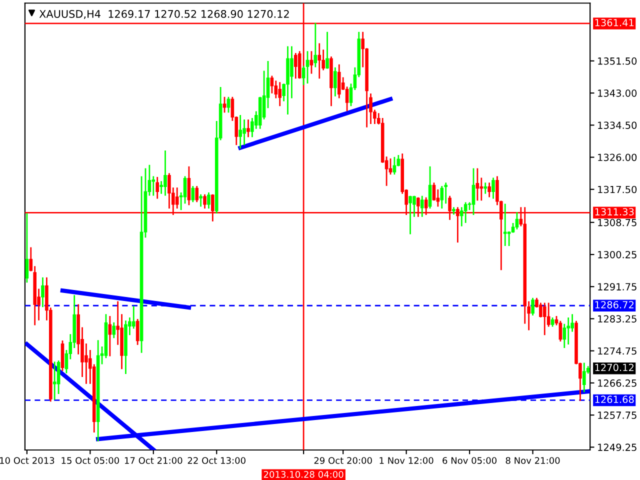 The width and height of the screenshot is (640, 480). Describe the element at coordinates (153, 460) in the screenshot. I see `x-tick-label: 17 Oct 21:00` at that location.